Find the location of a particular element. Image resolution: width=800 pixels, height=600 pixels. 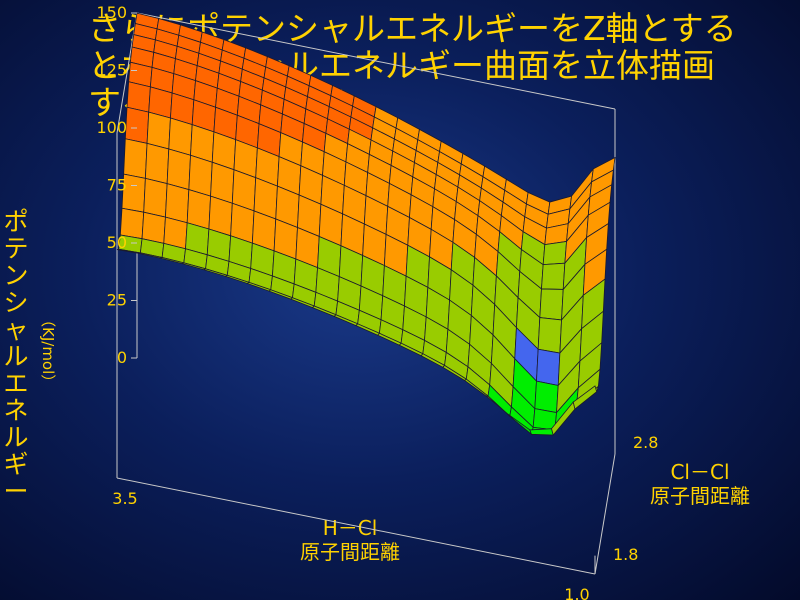

x-axis-label-line2: 原子間距離 is located at coordinates (350, 552).